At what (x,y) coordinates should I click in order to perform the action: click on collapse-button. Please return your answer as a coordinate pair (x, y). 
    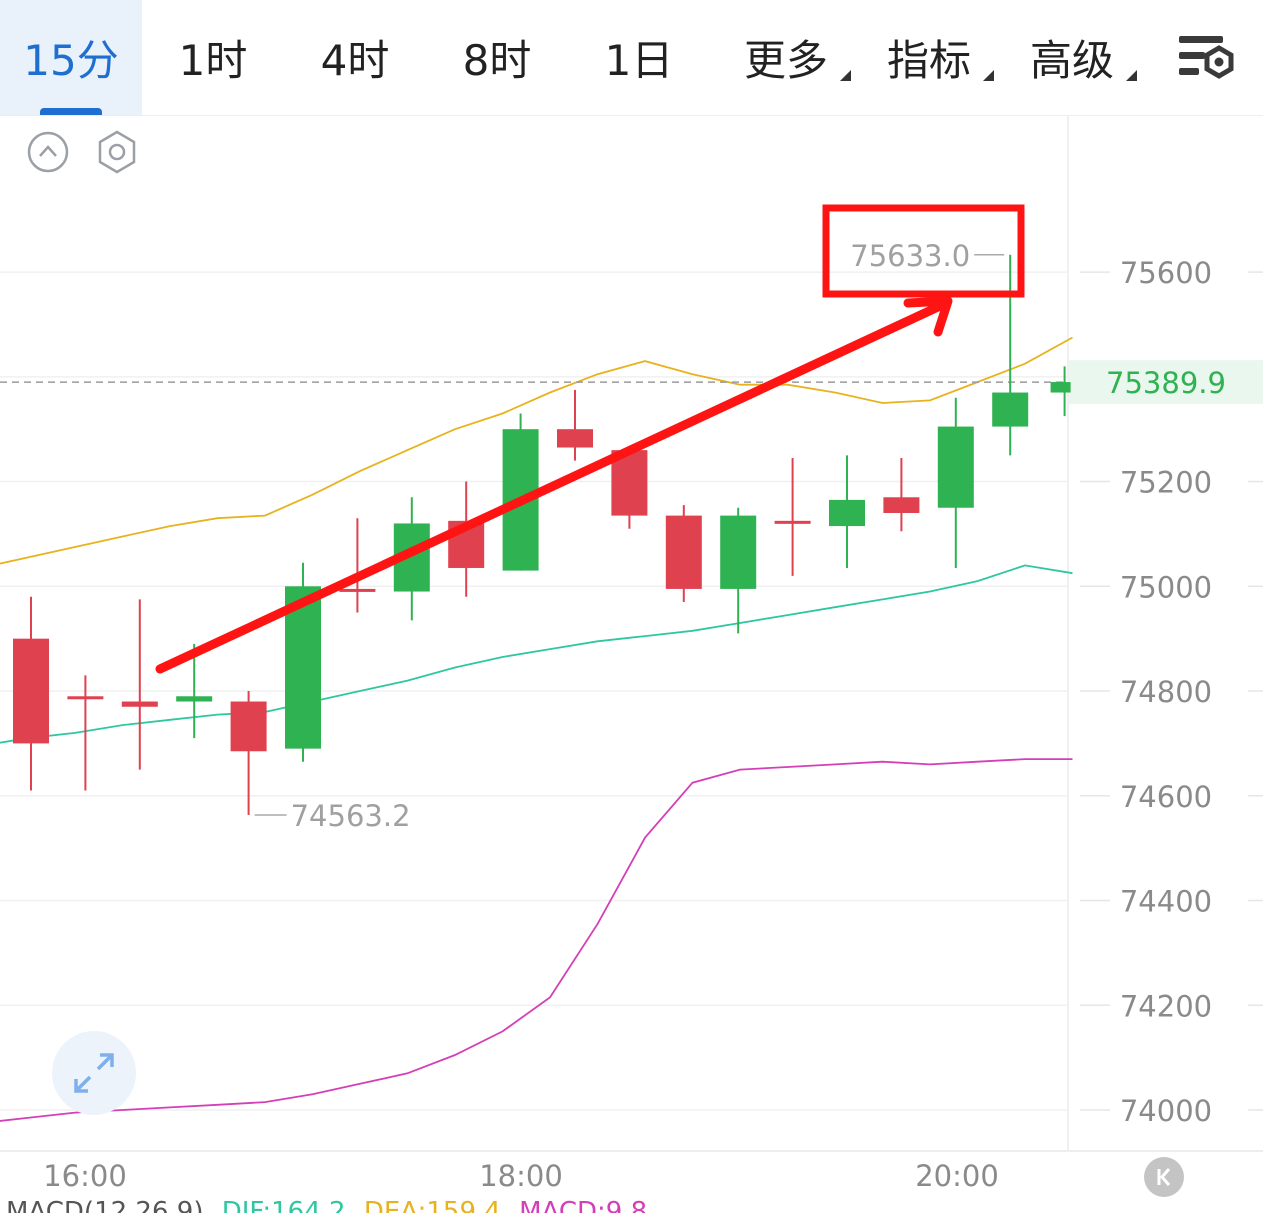
    Looking at the image, I should click on (48, 152).